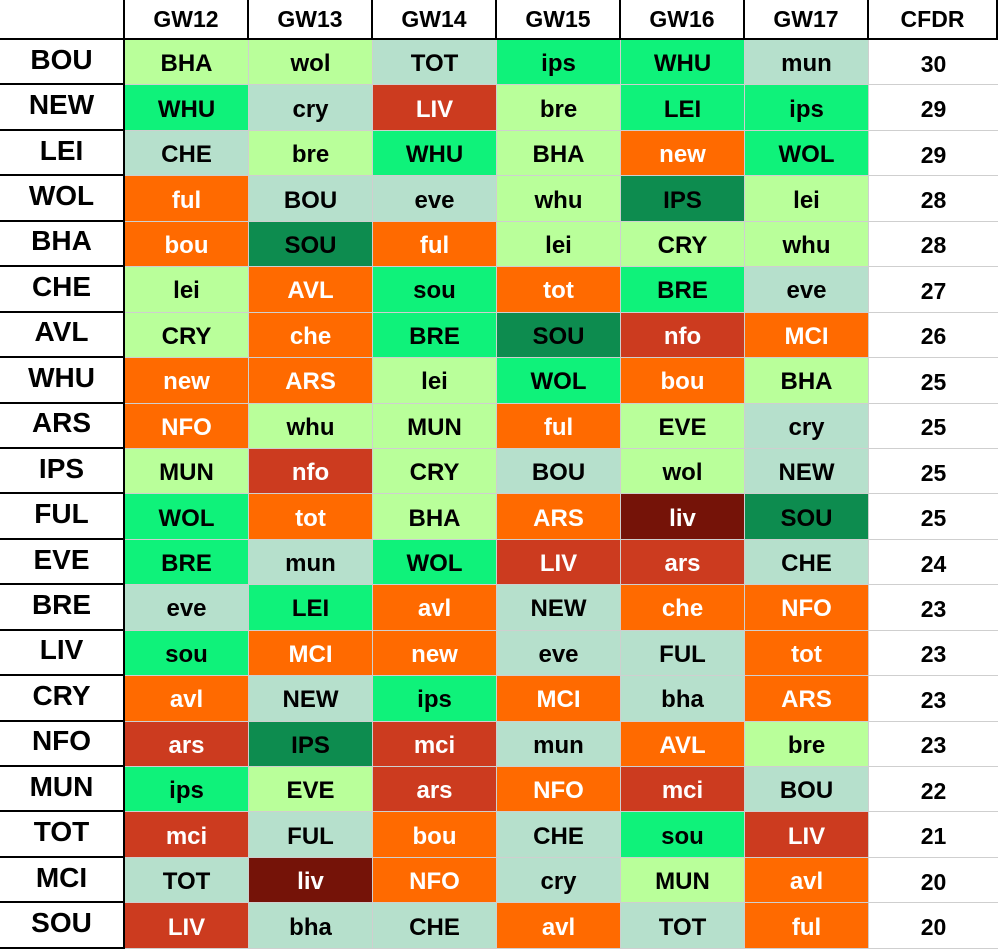  Describe the element at coordinates (435, 290) in the screenshot. I see `fixture-cell: sou` at that location.